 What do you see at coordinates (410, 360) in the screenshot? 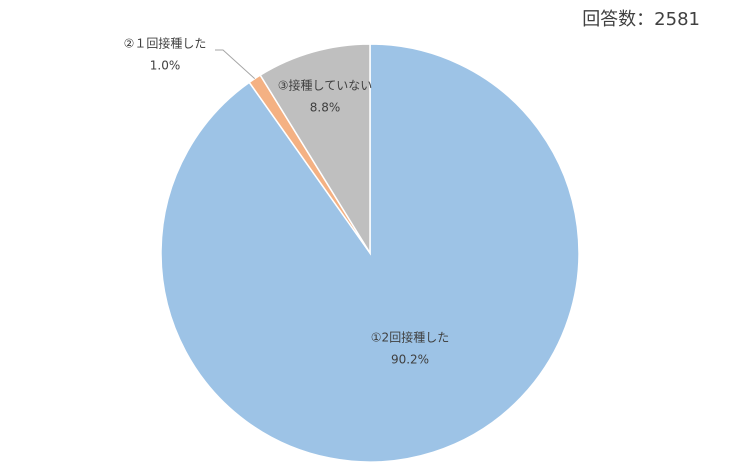
I see `value-label: 90.2%` at bounding box center [410, 360].